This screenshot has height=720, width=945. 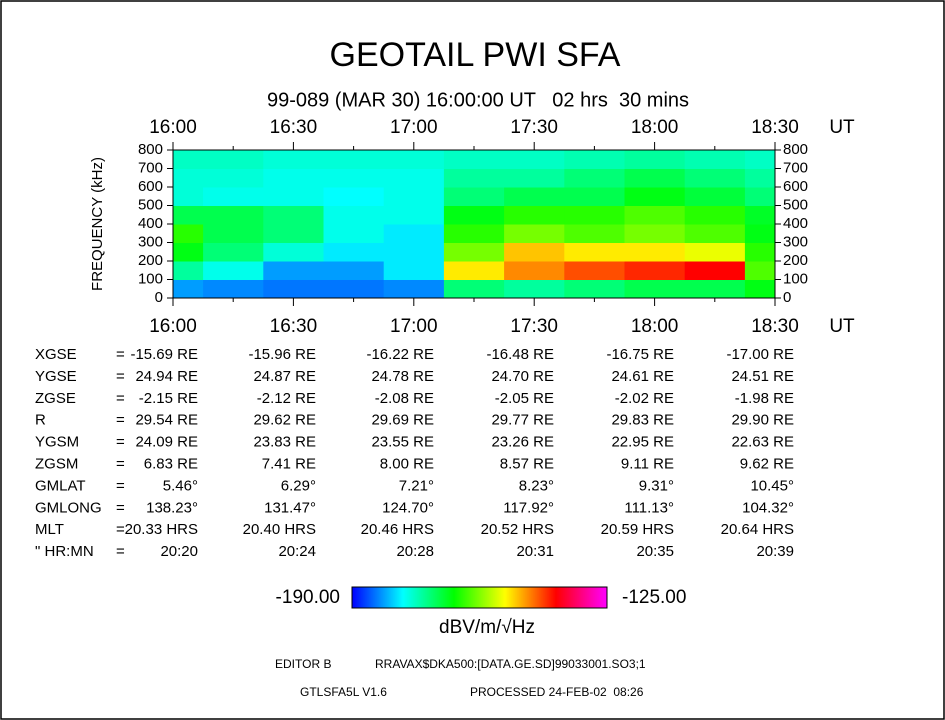 What do you see at coordinates (637, 529) in the screenshot?
I see `table-cell: 20.59 HRS` at bounding box center [637, 529].